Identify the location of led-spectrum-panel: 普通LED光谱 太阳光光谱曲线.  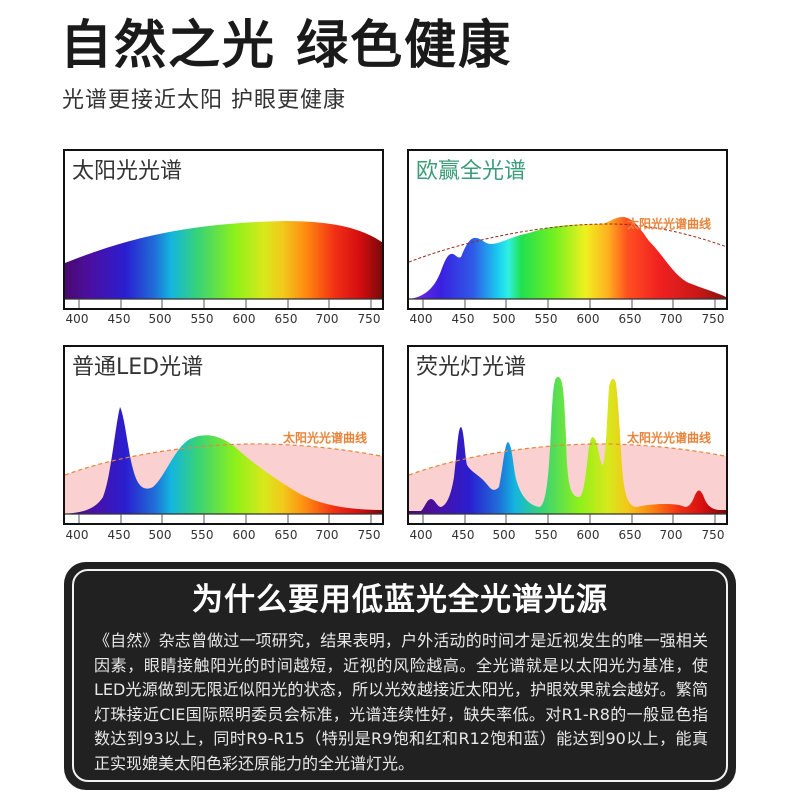
(223, 435).